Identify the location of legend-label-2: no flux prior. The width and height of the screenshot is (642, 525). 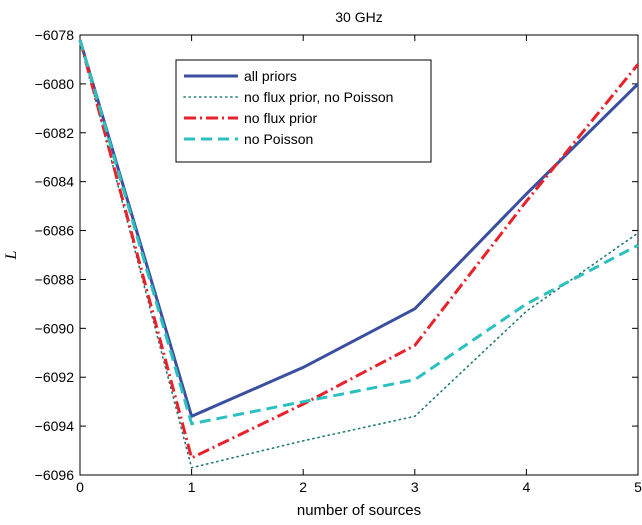
(280, 118).